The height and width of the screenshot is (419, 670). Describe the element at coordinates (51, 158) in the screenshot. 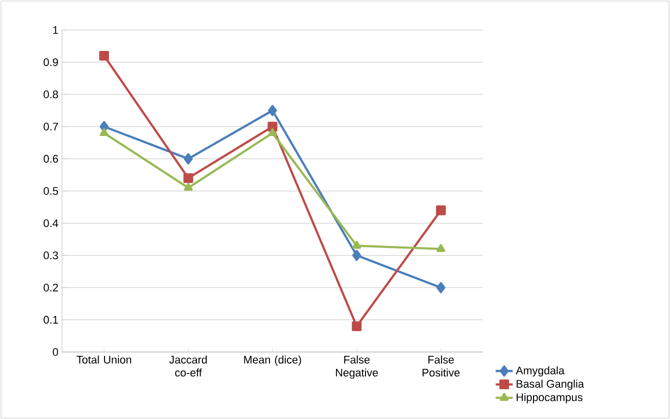

I see `y-tick-label: 0.6` at that location.